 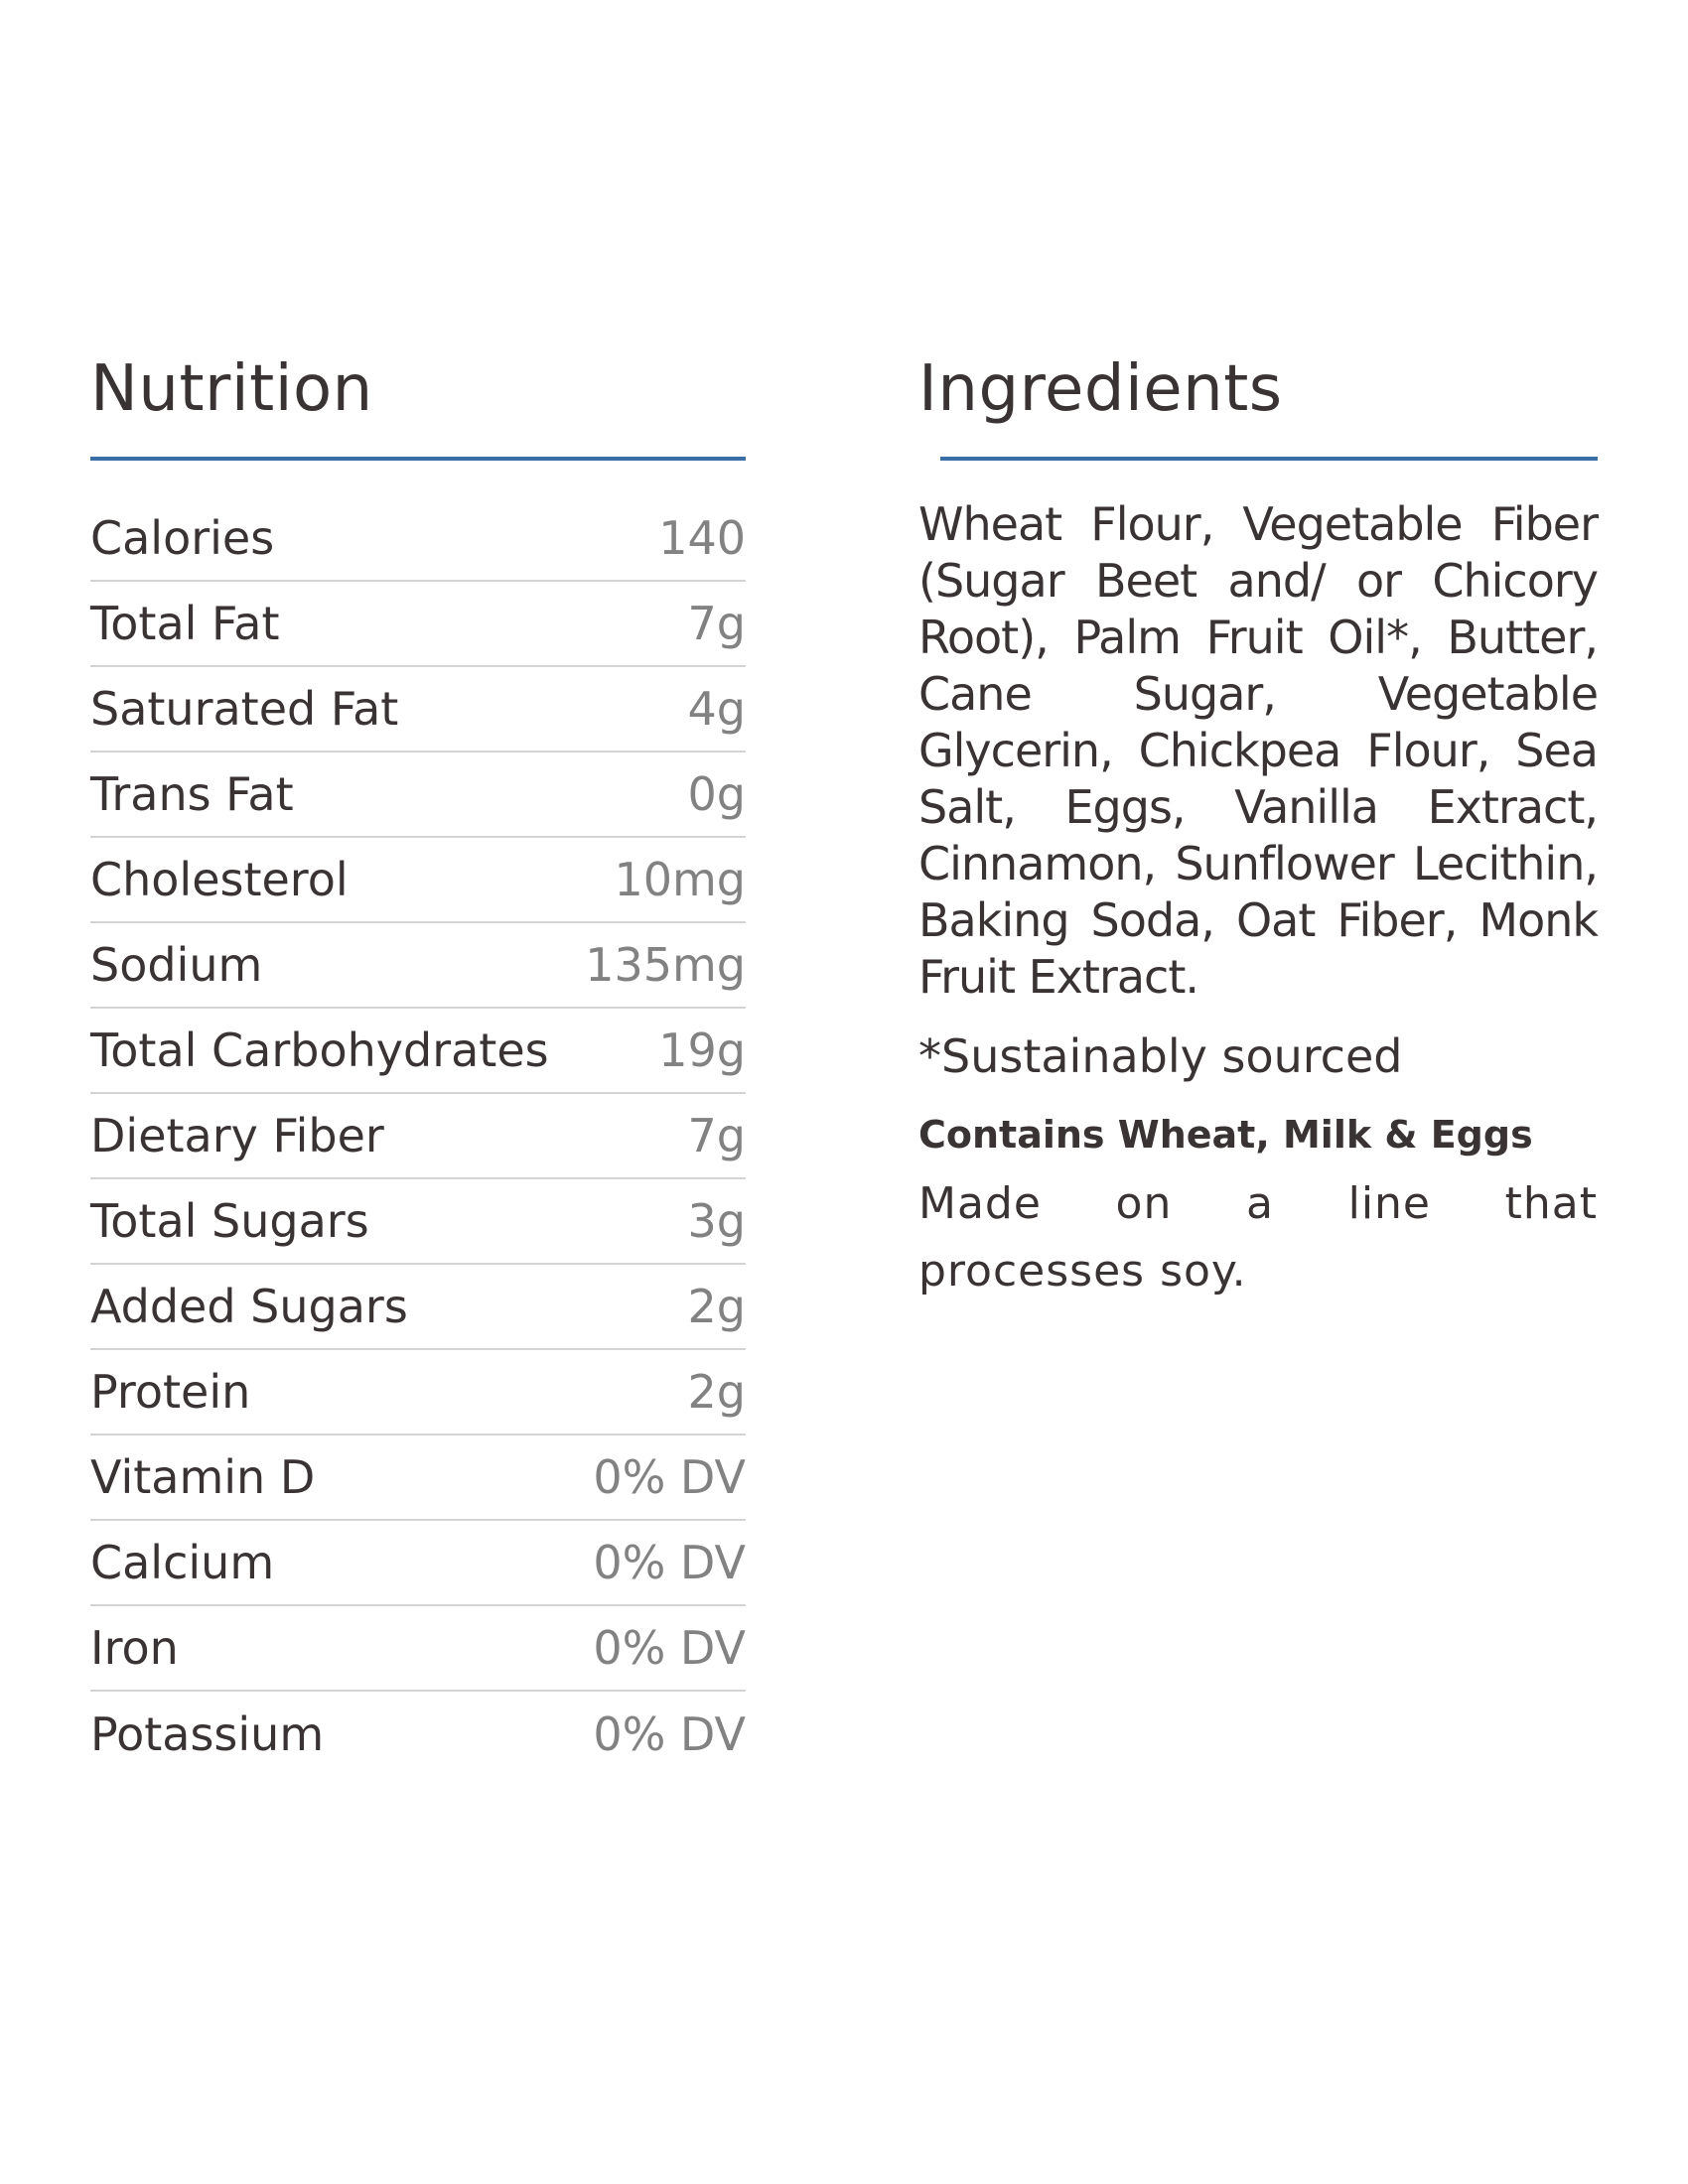 I want to click on nutrition-row: Total Fat 7g, so click(x=418, y=624).